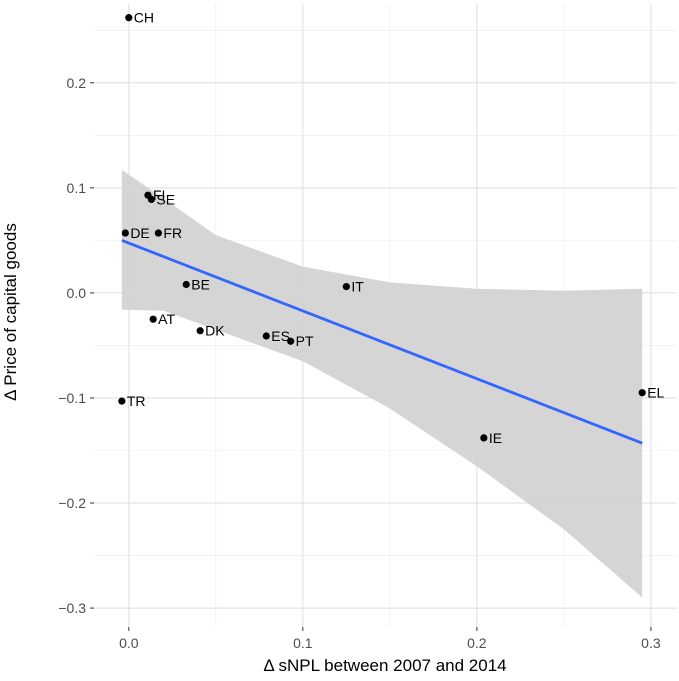 This screenshot has width=679, height=681. Describe the element at coordinates (72, 503) in the screenshot. I see `y-tick-label: −0.2` at that location.